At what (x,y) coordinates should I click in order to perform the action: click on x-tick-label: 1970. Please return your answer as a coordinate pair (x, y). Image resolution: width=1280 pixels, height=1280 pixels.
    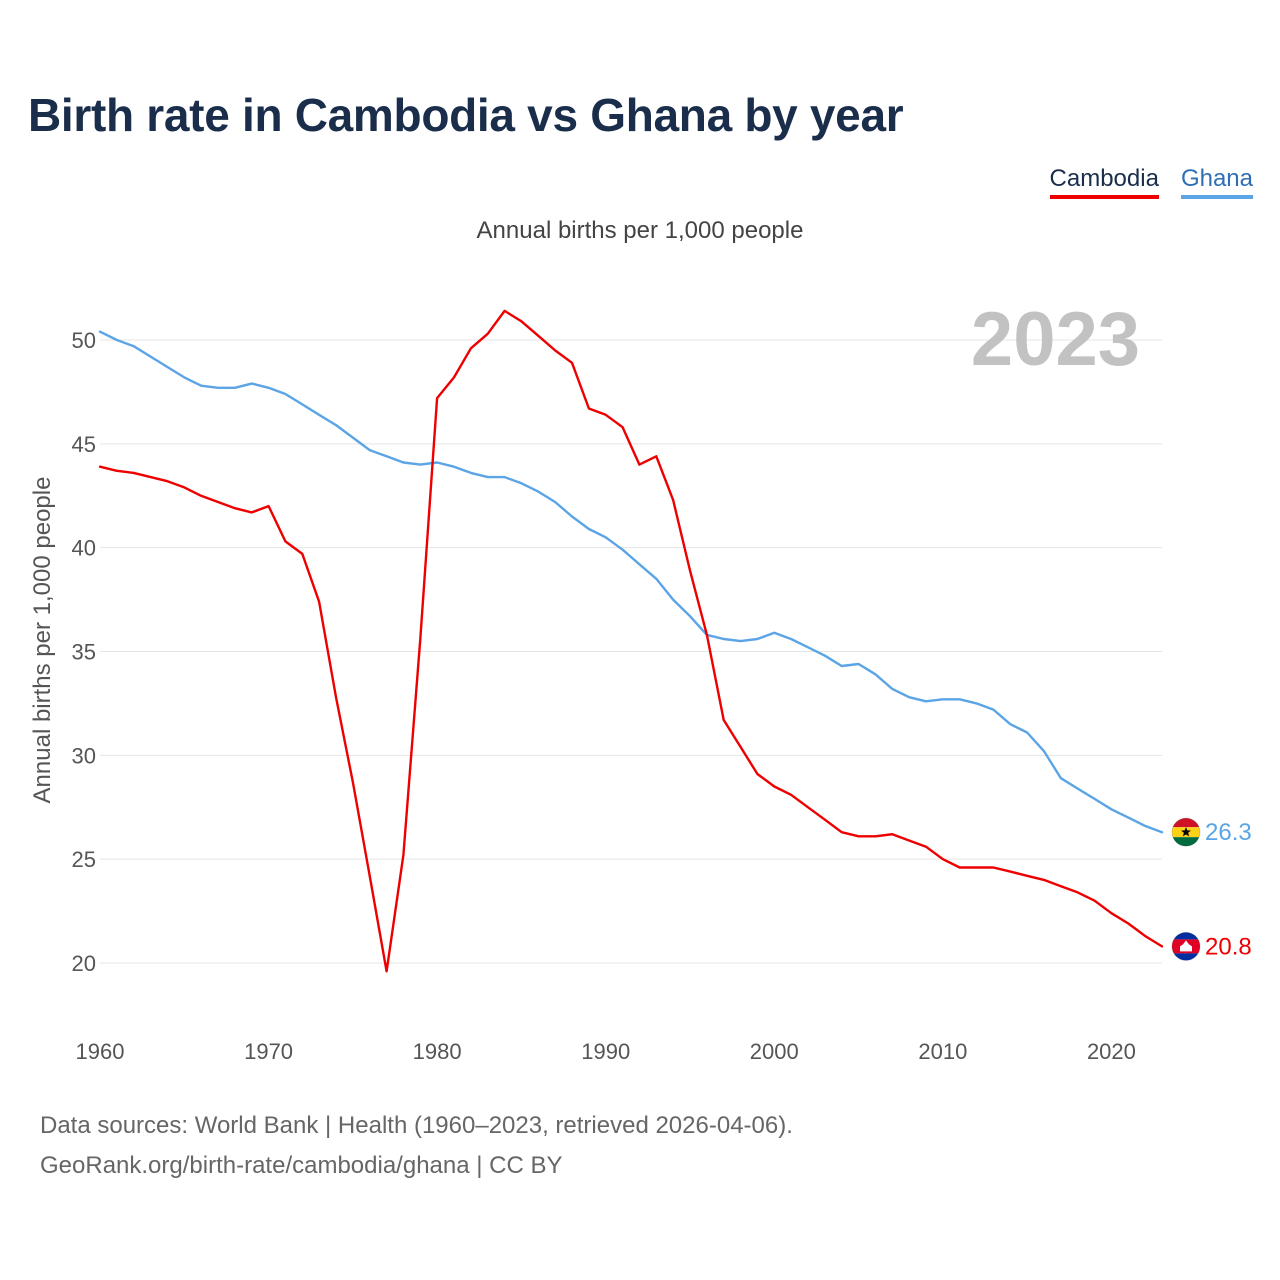
    Looking at the image, I should click on (268, 1051).